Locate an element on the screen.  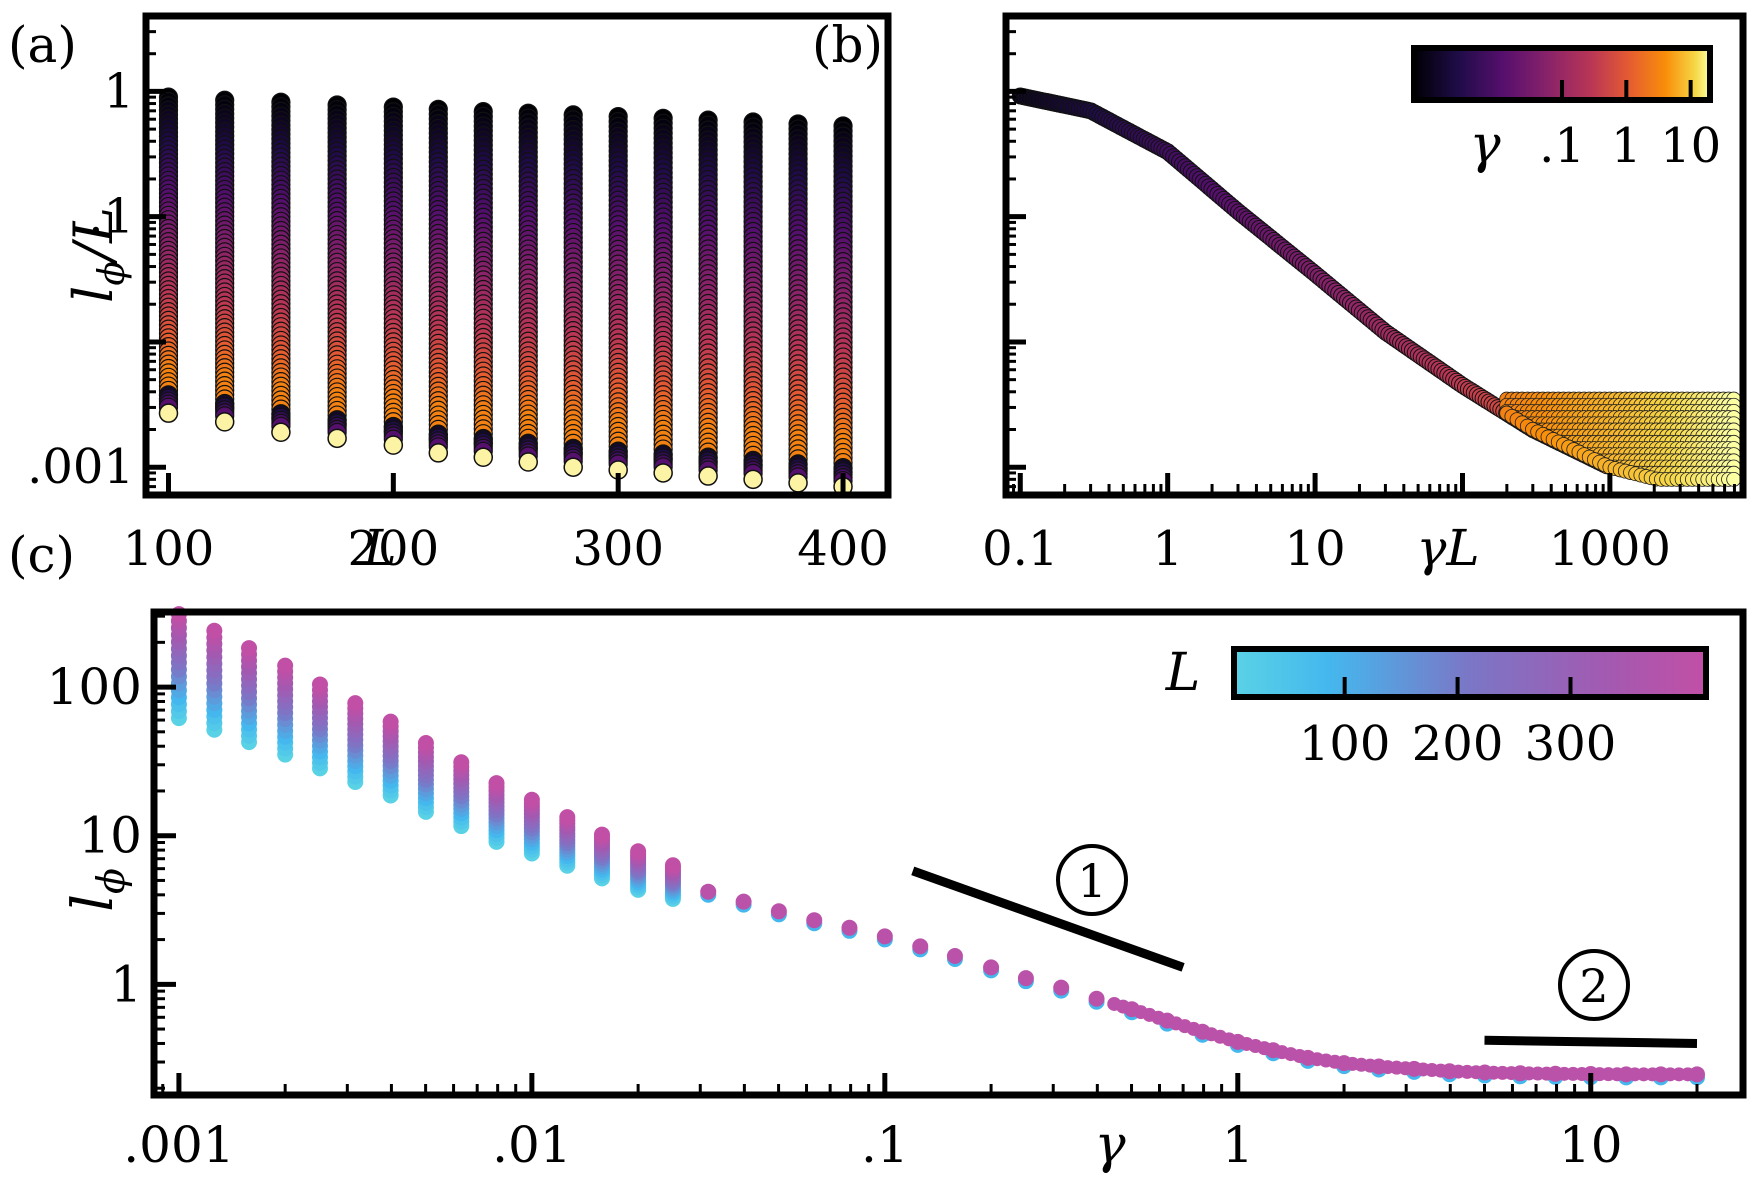
x-tick-label: 300 is located at coordinates (618, 549).